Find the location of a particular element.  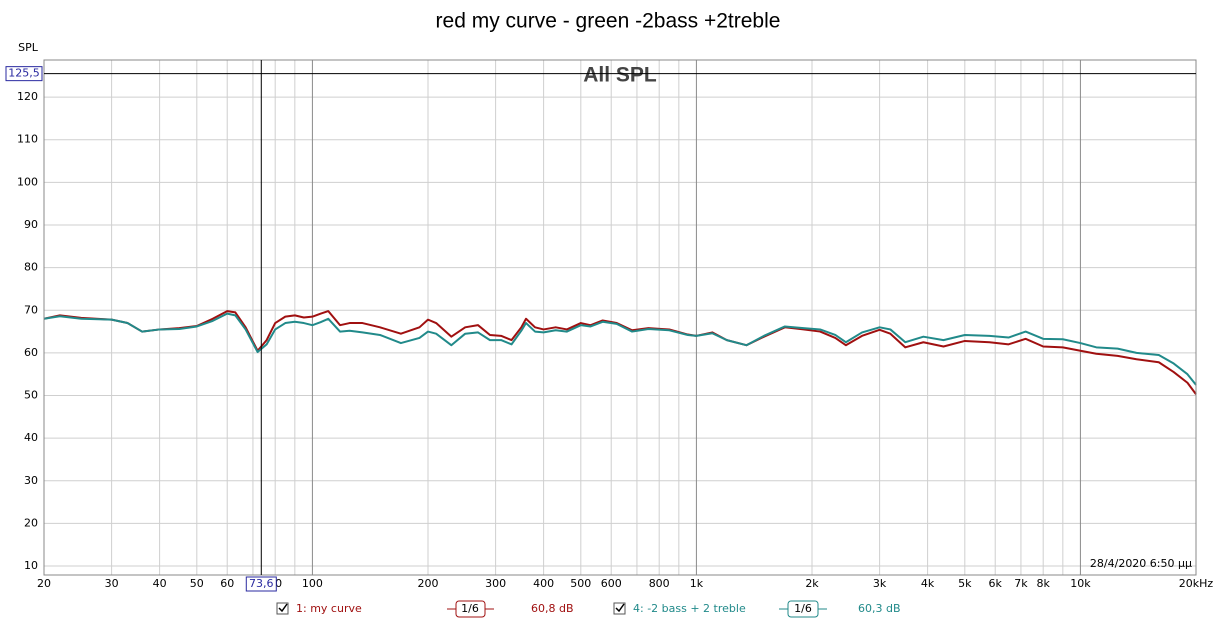

x-tick-label: 7k is located at coordinates (1021, 583).